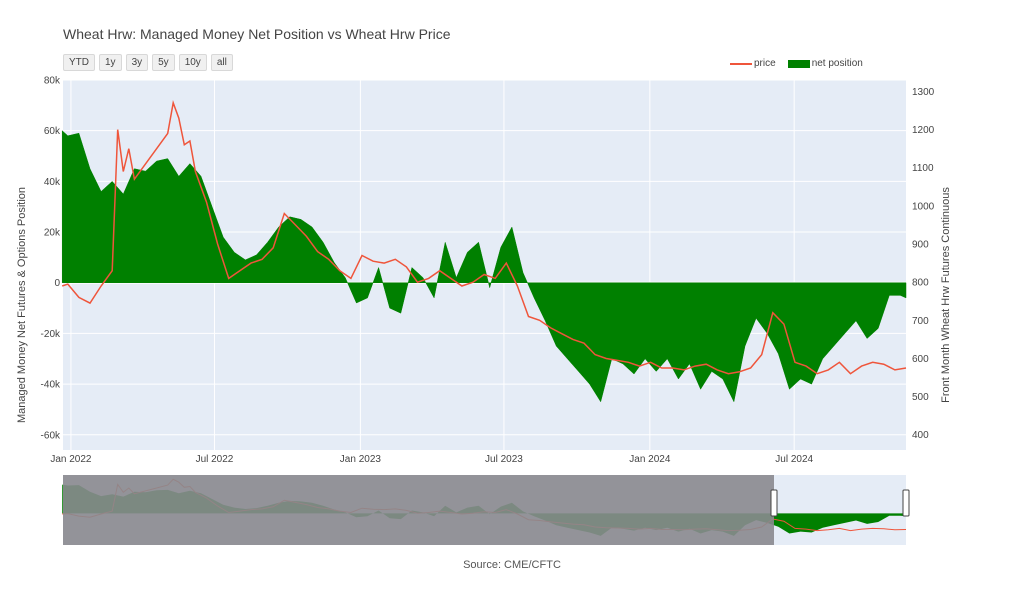  Describe the element at coordinates (51, 334) in the screenshot. I see `left-tick-label: -20k` at that location.